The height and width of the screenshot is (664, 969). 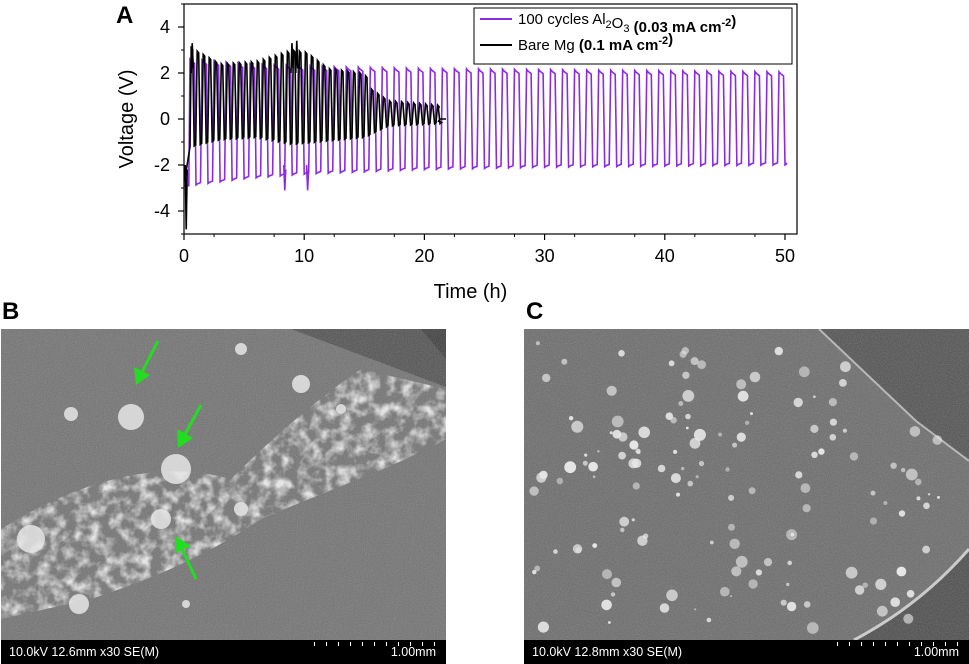 What do you see at coordinates (471, 292) in the screenshot?
I see `x-axis-label: Time (h)` at bounding box center [471, 292].